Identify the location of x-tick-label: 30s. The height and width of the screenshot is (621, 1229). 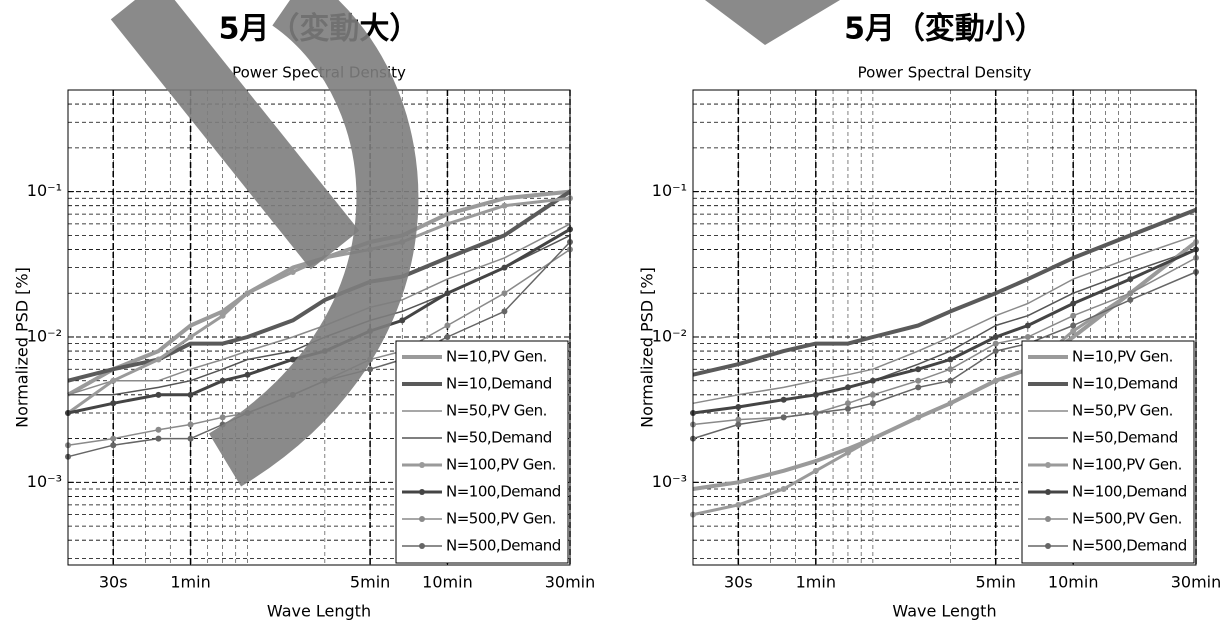
(738, 582).